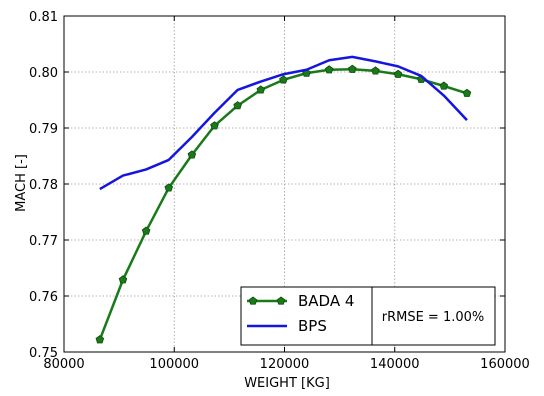  I want to click on x-tick-label: 140000, so click(395, 364).